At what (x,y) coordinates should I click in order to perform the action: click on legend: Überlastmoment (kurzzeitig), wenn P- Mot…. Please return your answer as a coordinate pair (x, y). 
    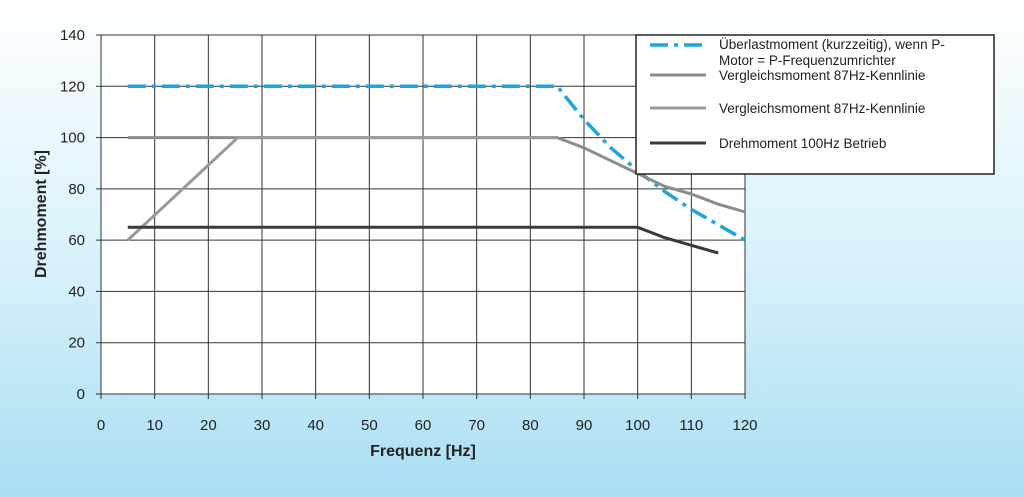
    Looking at the image, I should click on (815, 104).